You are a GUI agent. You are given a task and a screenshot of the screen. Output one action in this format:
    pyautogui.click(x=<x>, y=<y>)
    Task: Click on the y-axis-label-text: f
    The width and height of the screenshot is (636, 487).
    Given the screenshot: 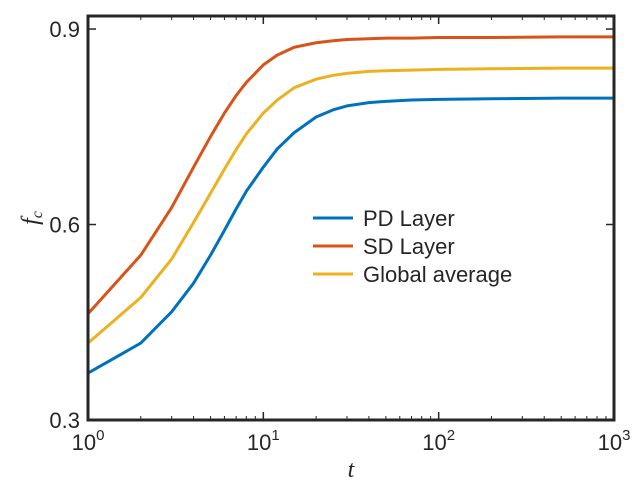 What is the action you would take?
    pyautogui.click(x=31, y=220)
    